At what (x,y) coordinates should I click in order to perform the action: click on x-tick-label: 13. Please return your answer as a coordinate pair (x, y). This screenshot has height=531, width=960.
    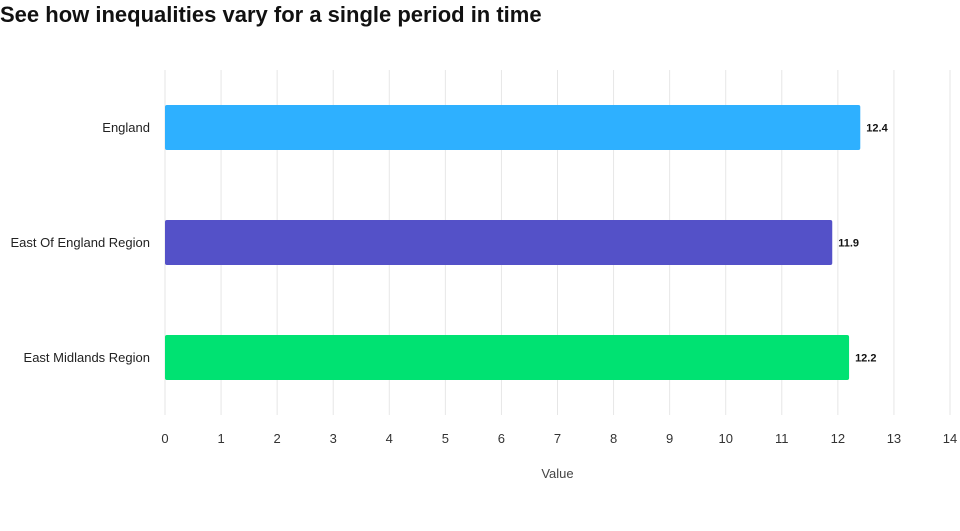
    Looking at the image, I should click on (894, 438).